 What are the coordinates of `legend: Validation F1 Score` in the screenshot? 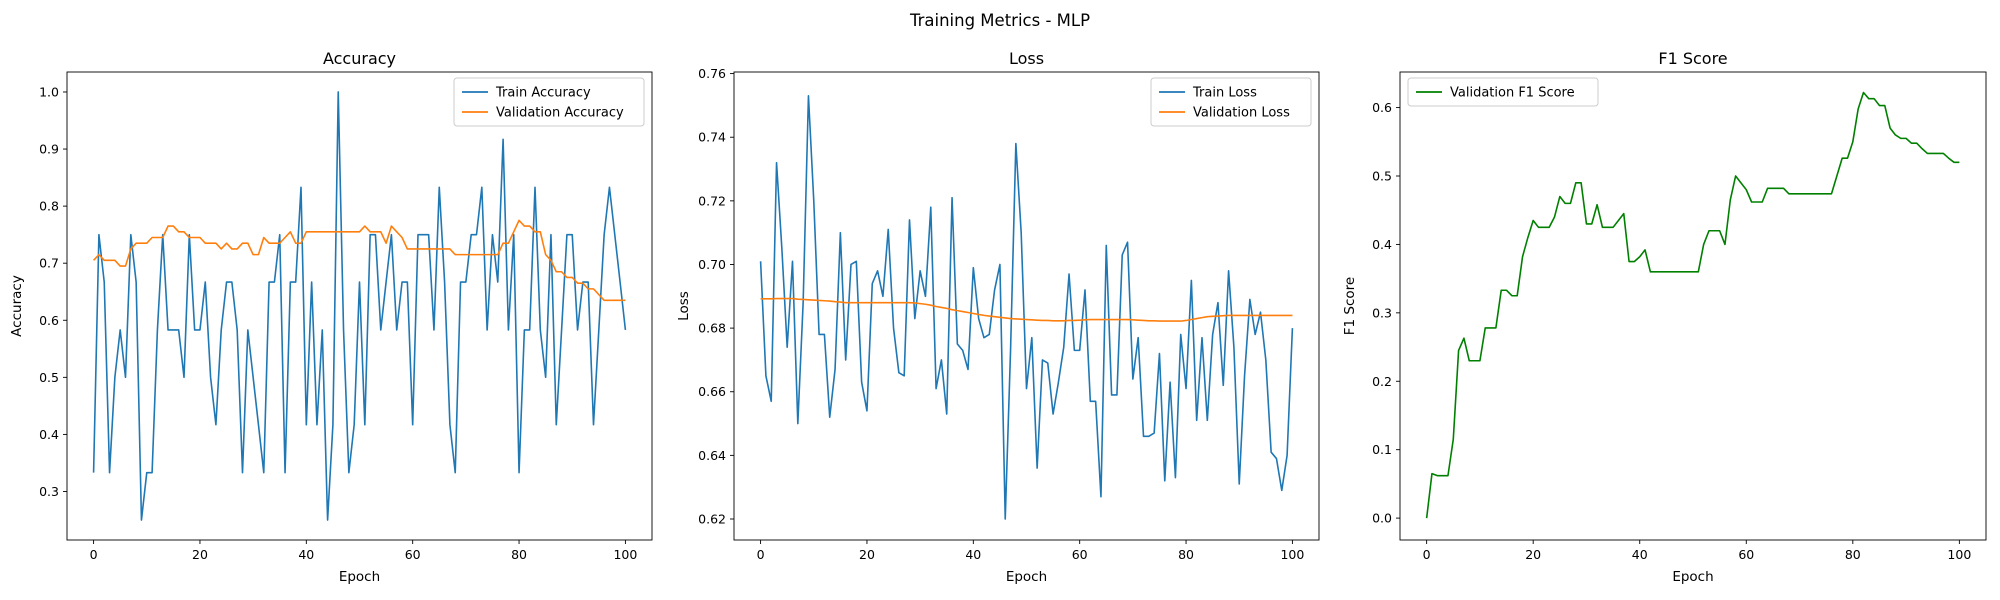 It's located at (1503, 92).